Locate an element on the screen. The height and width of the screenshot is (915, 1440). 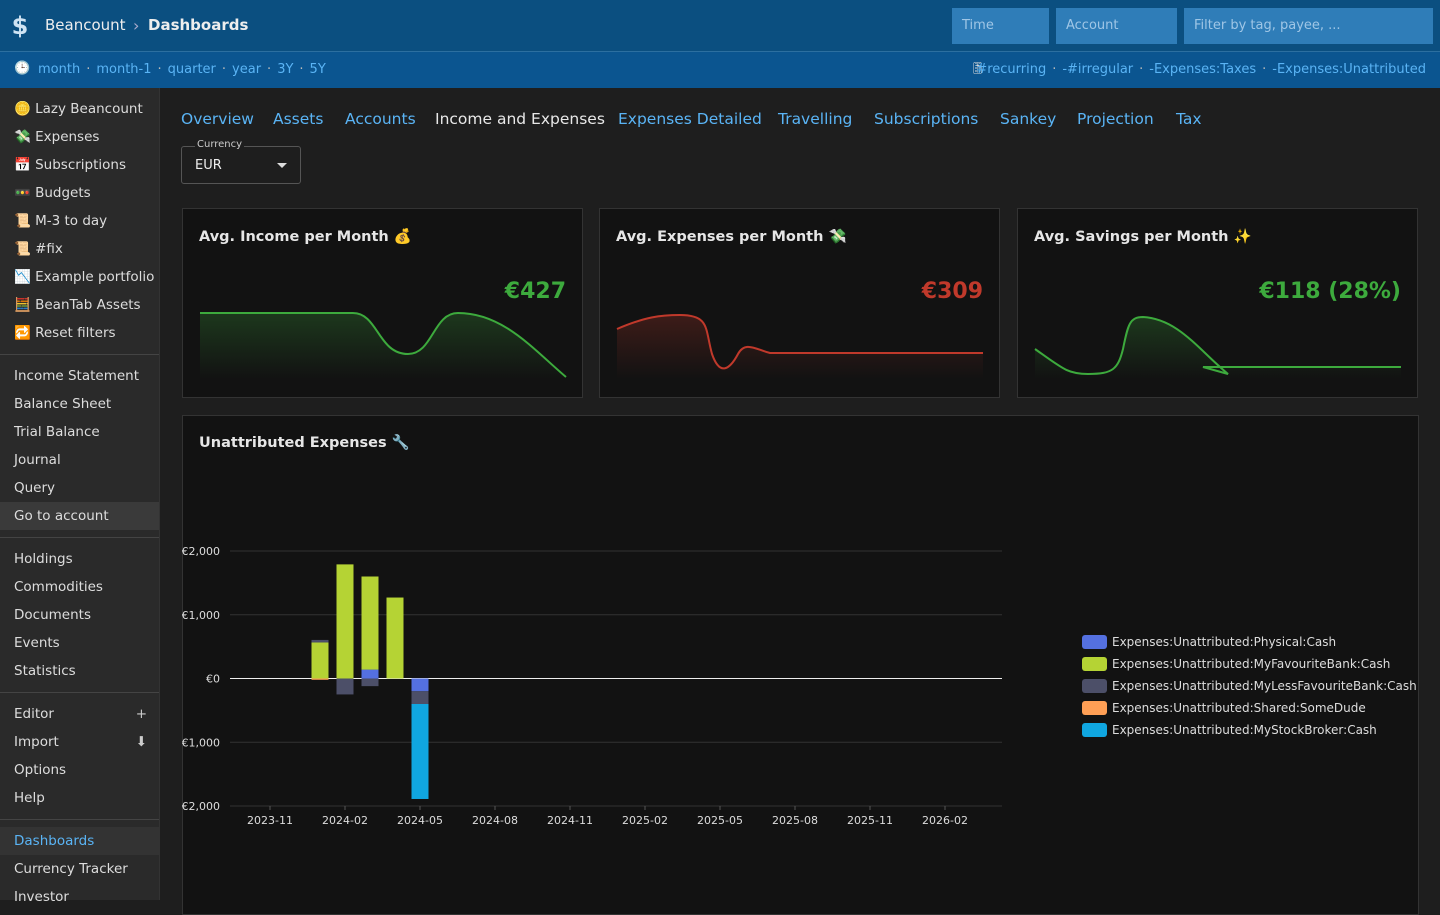
sidebar-group: Dashboards Currency Tracker Investor is located at coordinates (79, 869).